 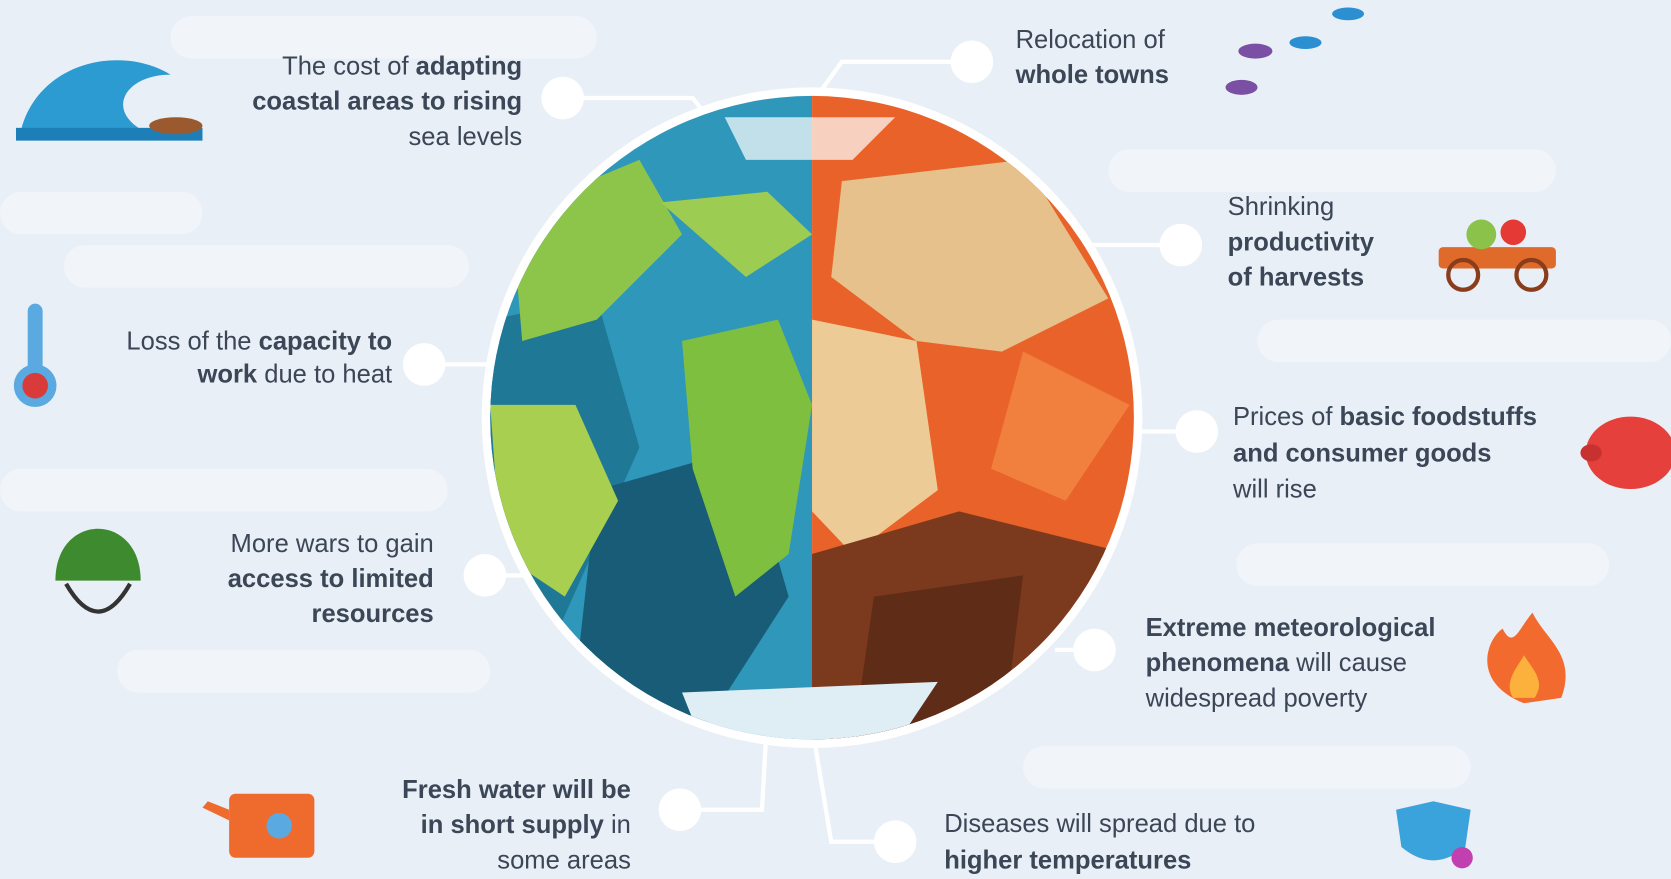 I want to click on label-segment: access to limited, so click(x=331, y=579).